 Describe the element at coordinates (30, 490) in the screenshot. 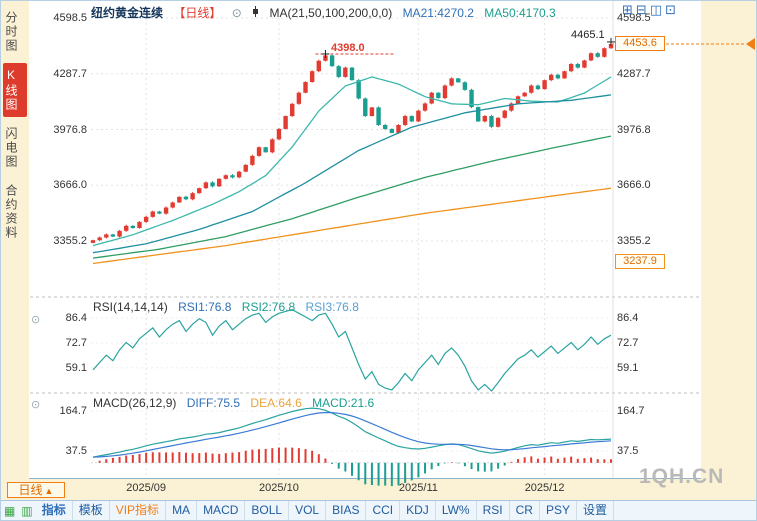

I see `period-label: 日线` at that location.